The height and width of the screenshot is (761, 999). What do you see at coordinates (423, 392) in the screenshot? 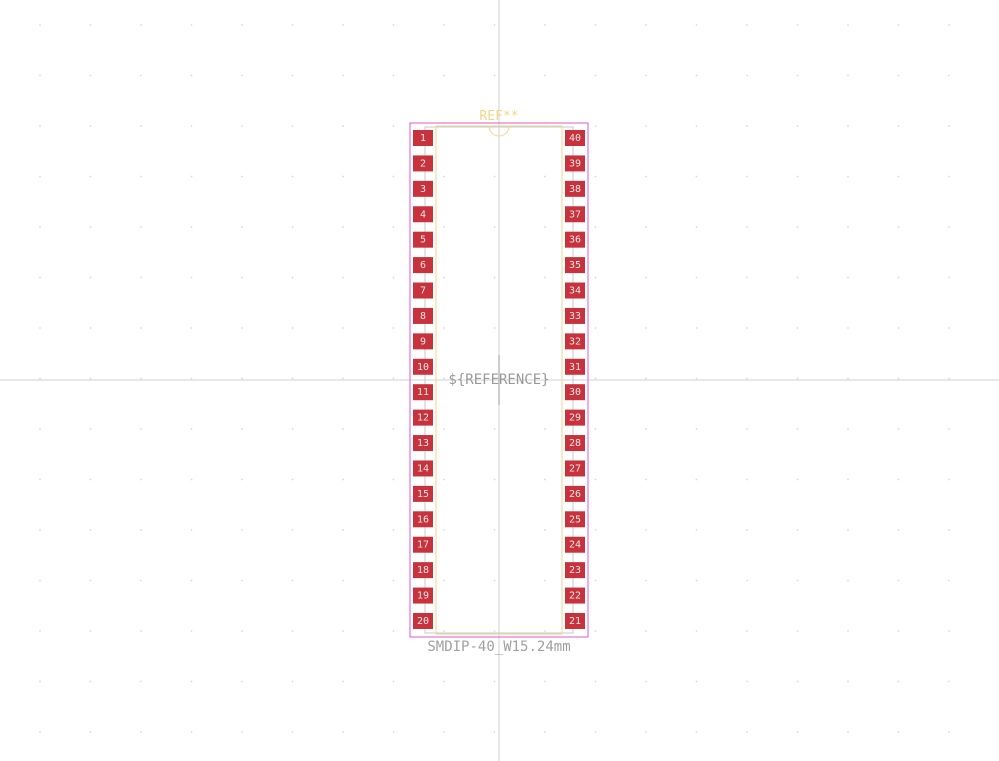
I see `pad-11: 11` at bounding box center [423, 392].